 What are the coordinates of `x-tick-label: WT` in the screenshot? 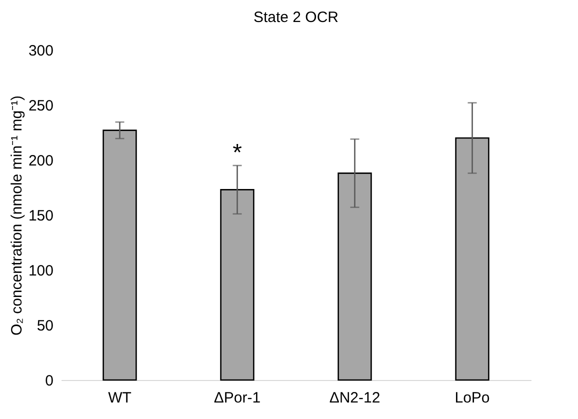 It's located at (120, 398).